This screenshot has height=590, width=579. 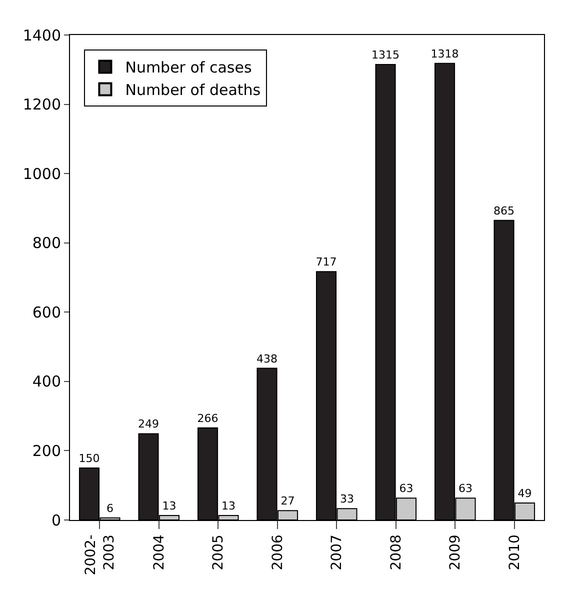 I want to click on legend-label: Number of deaths, so click(x=193, y=90).